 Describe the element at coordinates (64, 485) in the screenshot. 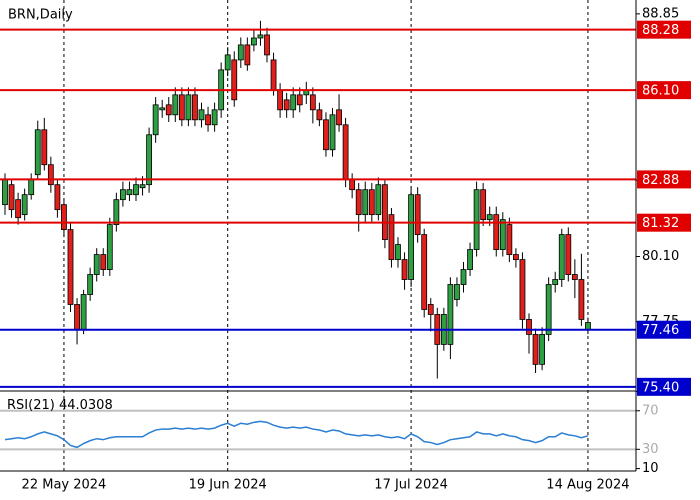

I see `x-tick-label: 22 May 2024` at that location.